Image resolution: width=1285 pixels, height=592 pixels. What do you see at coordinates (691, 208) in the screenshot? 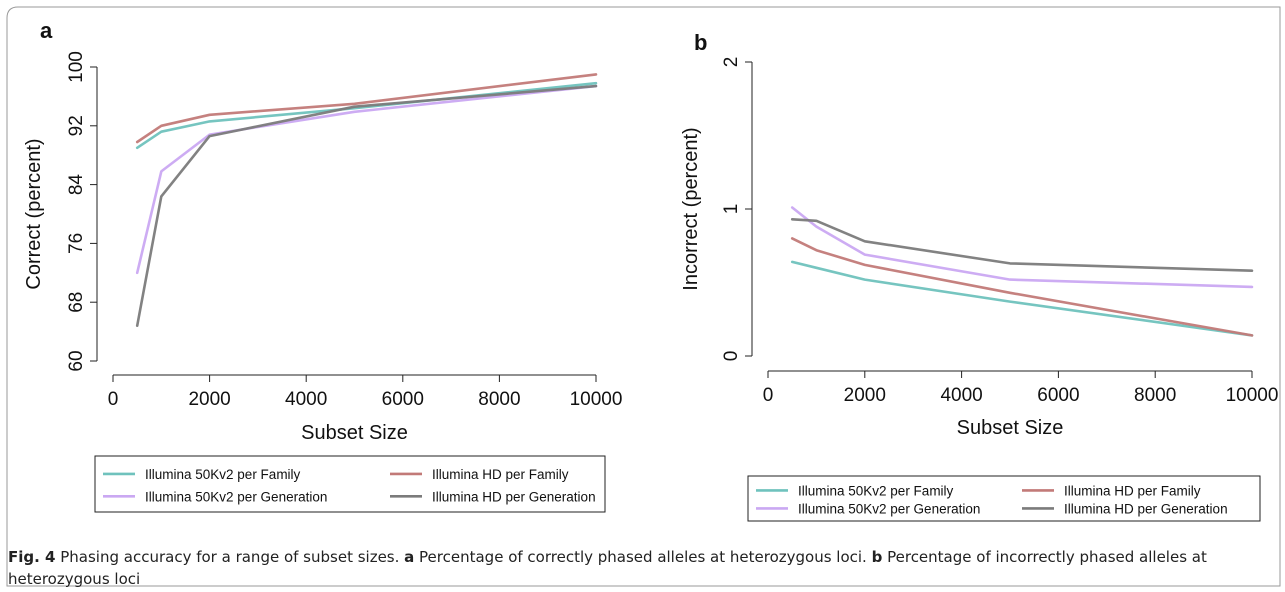
I see `y-axis-title-b: Incorrect (percent)` at bounding box center [691, 208].